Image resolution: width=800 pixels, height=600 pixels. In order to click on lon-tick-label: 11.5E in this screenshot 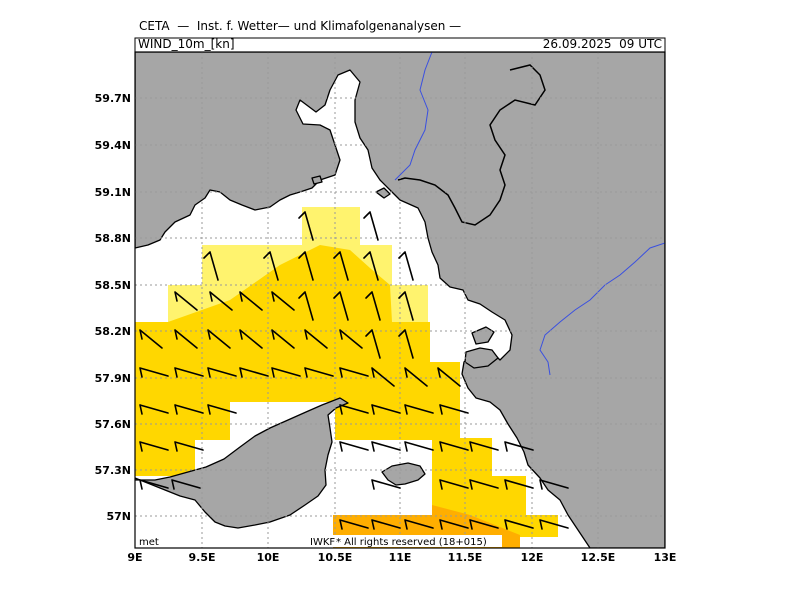, I will do `click(465, 557)`.